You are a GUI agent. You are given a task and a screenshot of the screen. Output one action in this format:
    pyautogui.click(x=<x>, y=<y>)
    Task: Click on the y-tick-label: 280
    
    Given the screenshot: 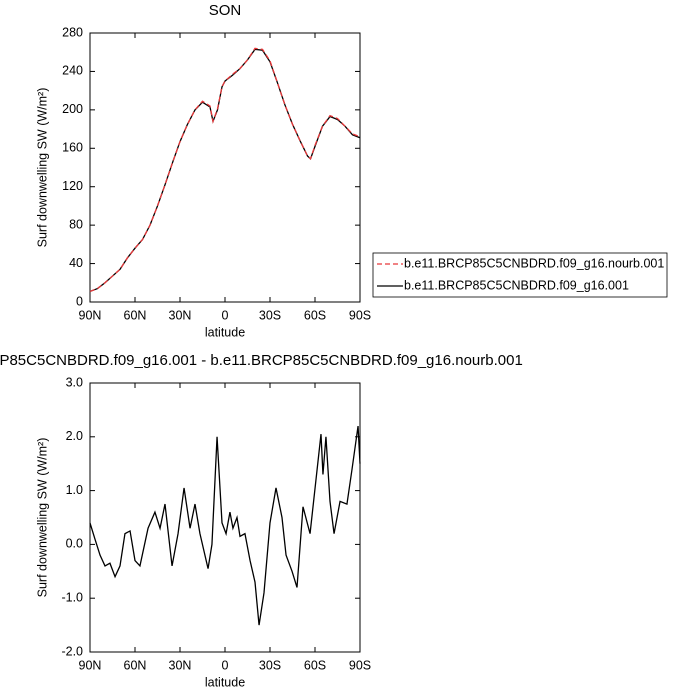 What is the action you would take?
    pyautogui.click(x=72, y=32)
    